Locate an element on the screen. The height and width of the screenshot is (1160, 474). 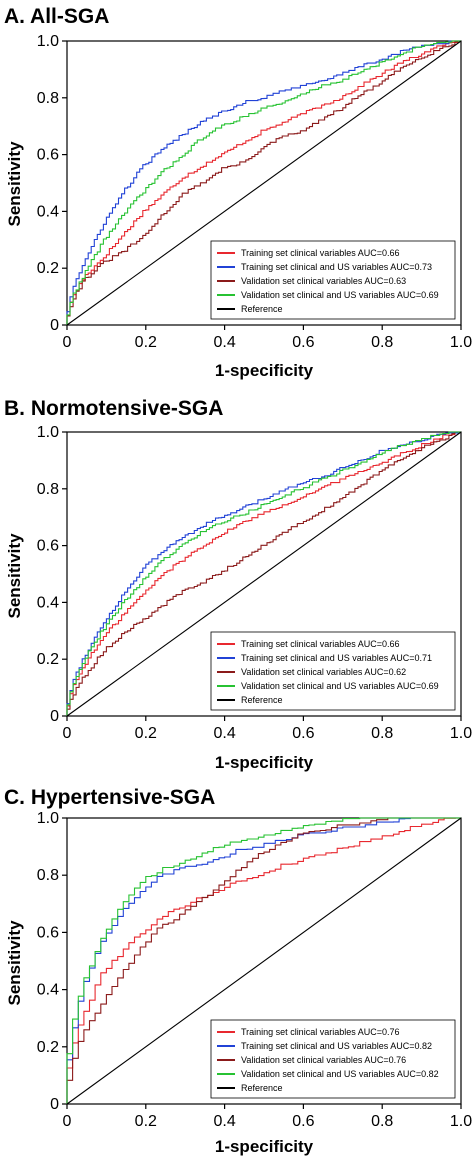
chart-title: C. Hypertensive-SGA is located at coordinates (109, 797).